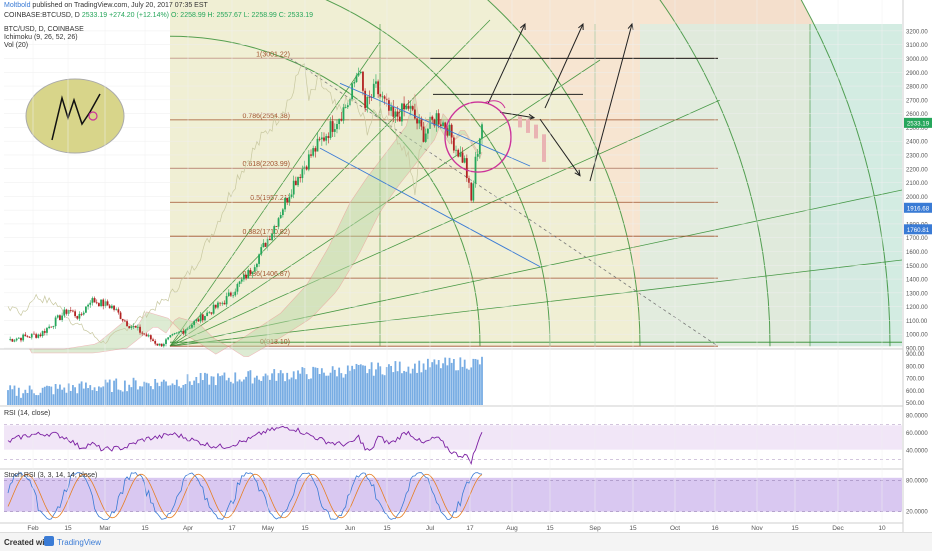  Describe the element at coordinates (76, 117) in the screenshot. I see `pattern-thumbnail-path` at that location.